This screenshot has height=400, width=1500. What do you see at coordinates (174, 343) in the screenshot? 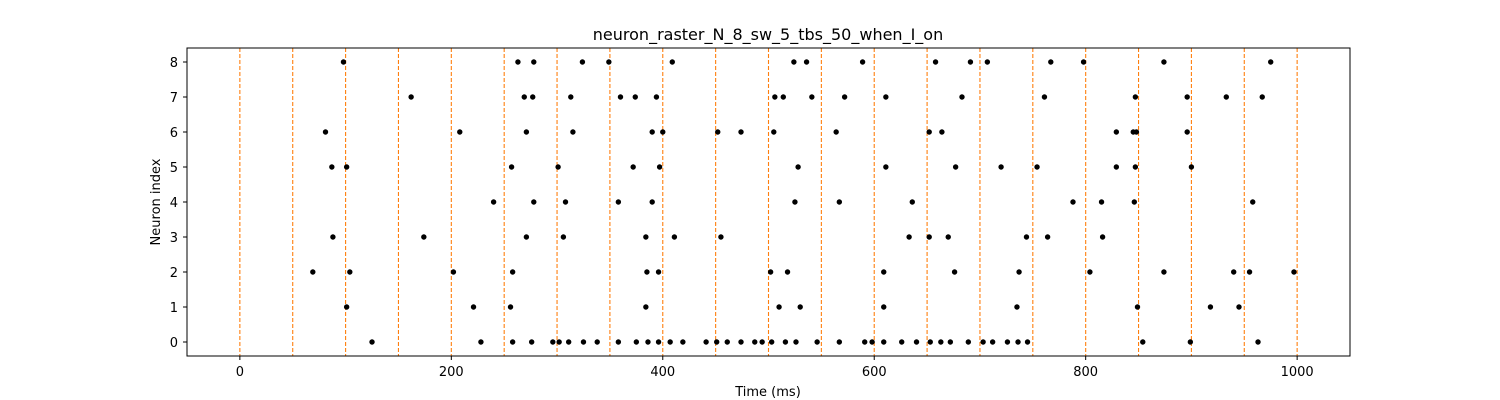
I see `y-tick-label: 0` at bounding box center [174, 343].